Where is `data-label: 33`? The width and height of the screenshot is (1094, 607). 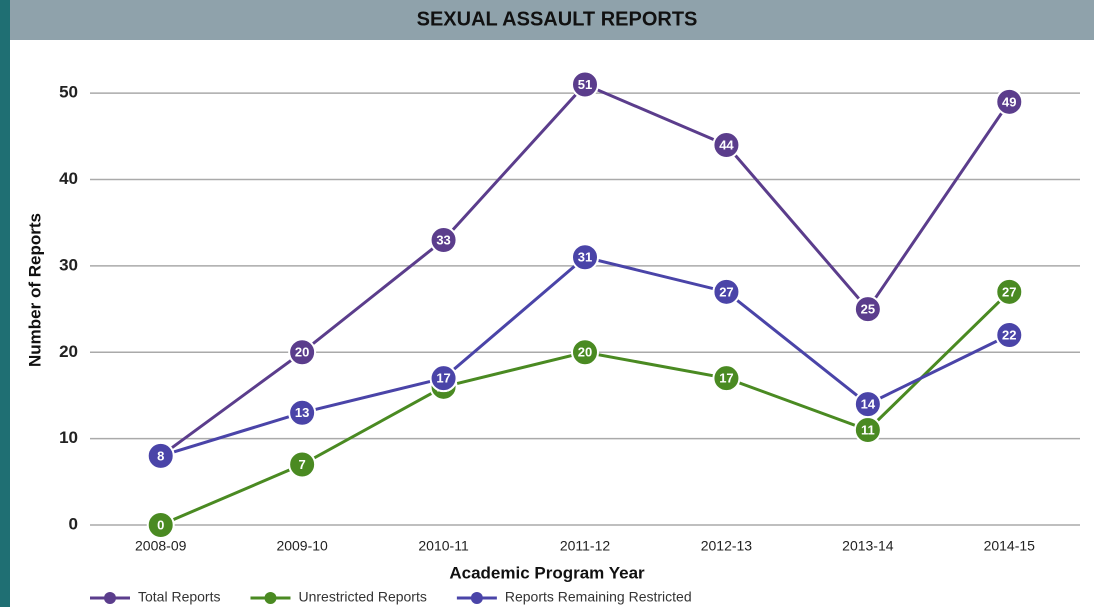 data-label: 33 is located at coordinates (443, 239).